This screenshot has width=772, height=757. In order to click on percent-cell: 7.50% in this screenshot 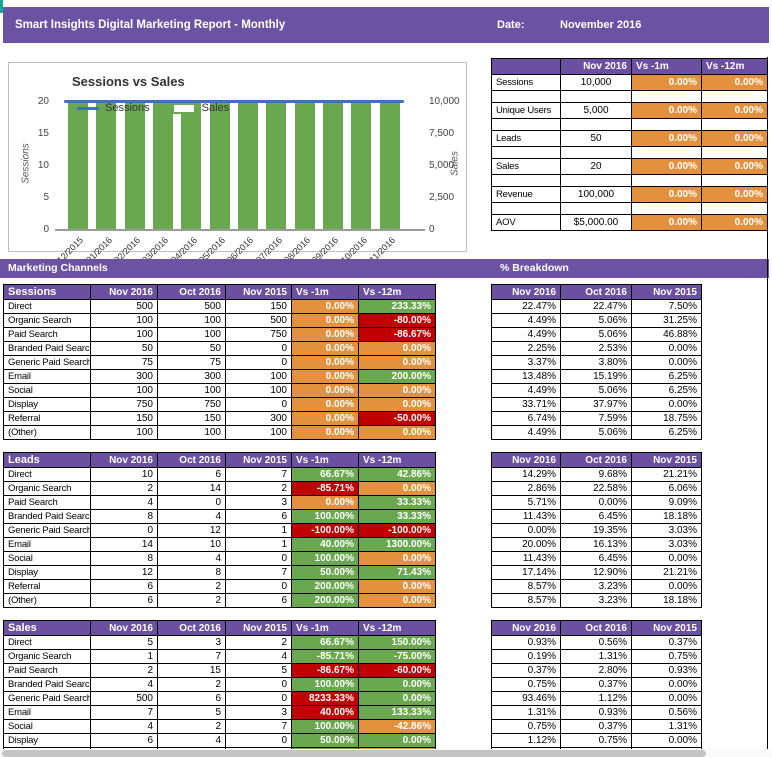, I will do `click(666, 306)`.